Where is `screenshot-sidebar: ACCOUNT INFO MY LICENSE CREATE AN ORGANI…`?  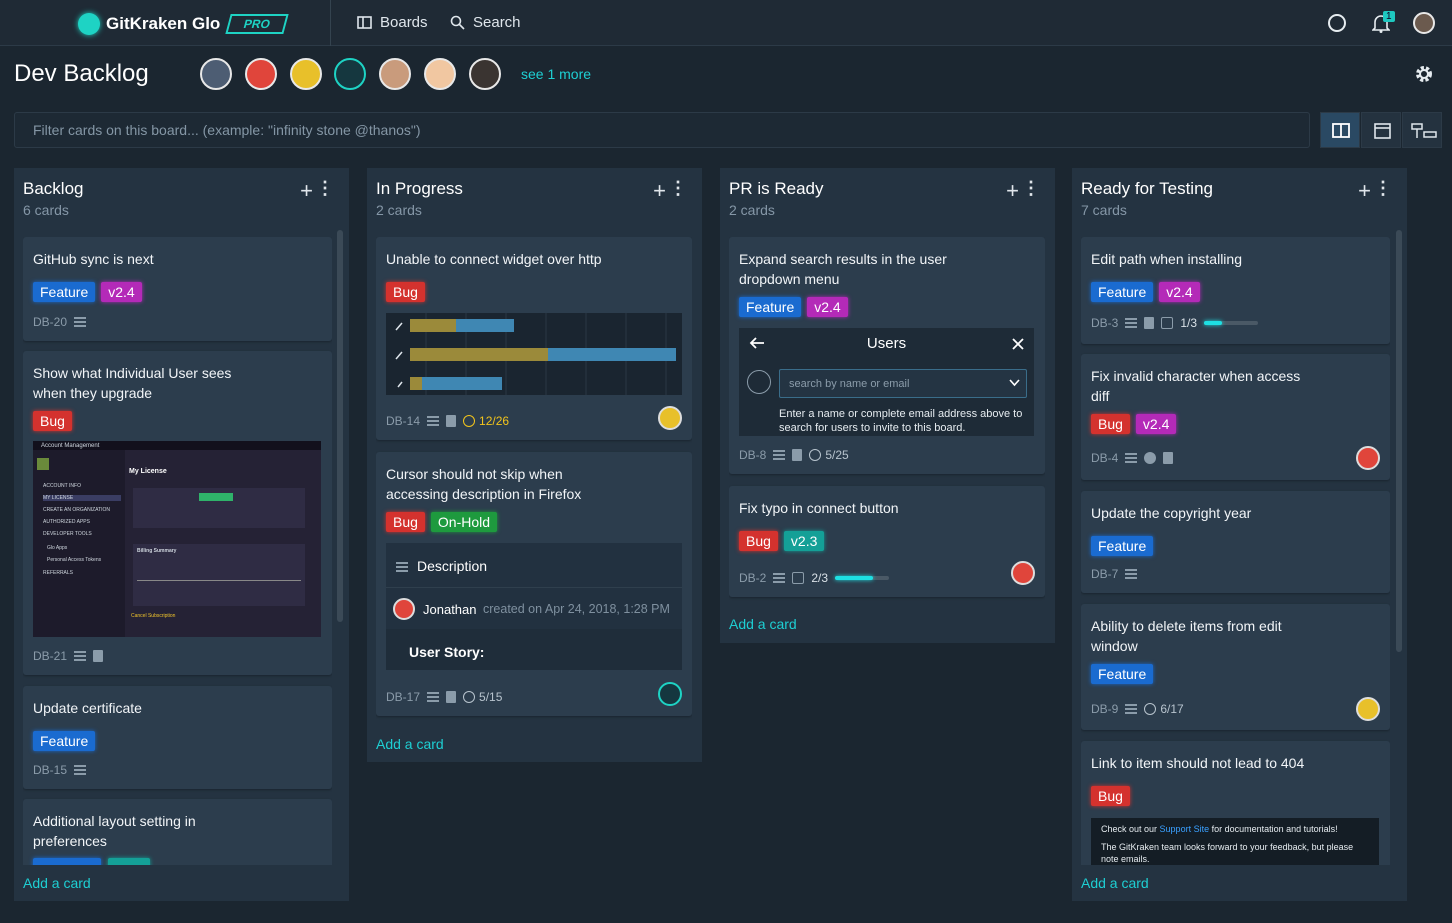
screenshot-sidebar: ACCOUNT INFO MY LICENSE CREATE AN ORGANI… is located at coordinates (79, 543).